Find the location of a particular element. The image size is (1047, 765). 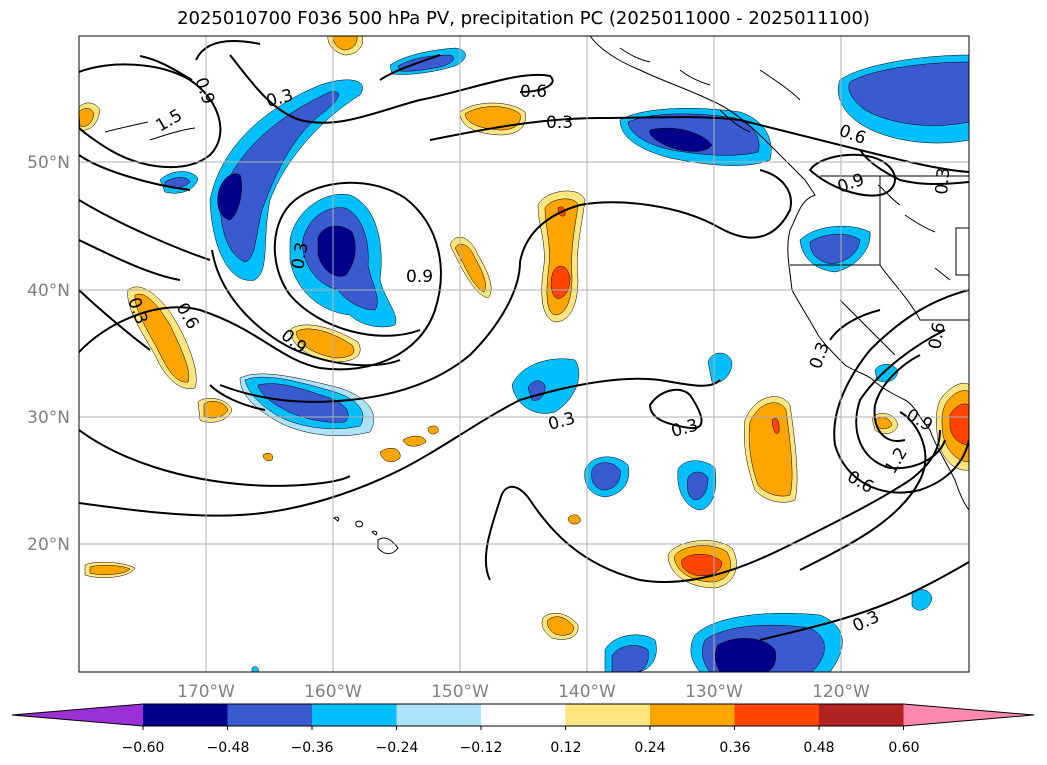

colorbar is located at coordinates (523, 716).